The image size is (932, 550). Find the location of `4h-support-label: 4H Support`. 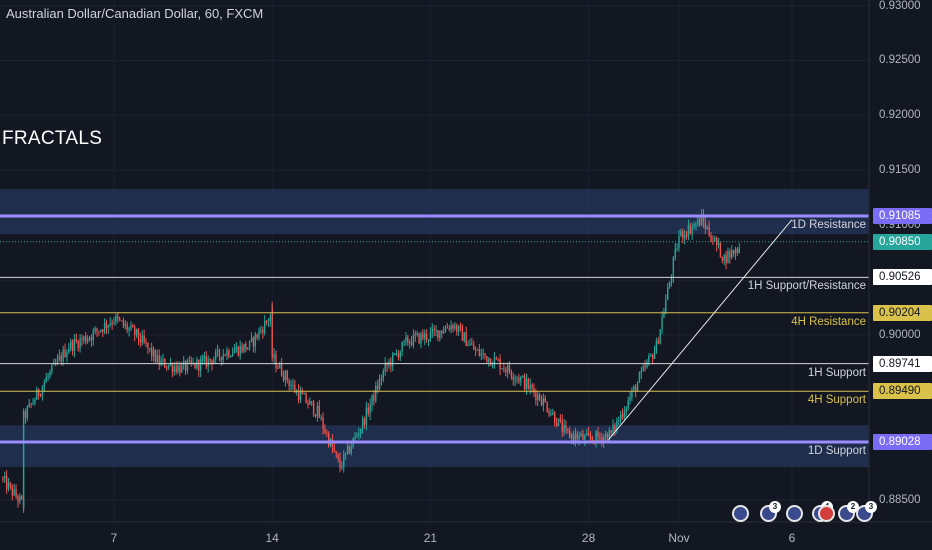

4h-support-label: 4H Support is located at coordinates (836, 400).